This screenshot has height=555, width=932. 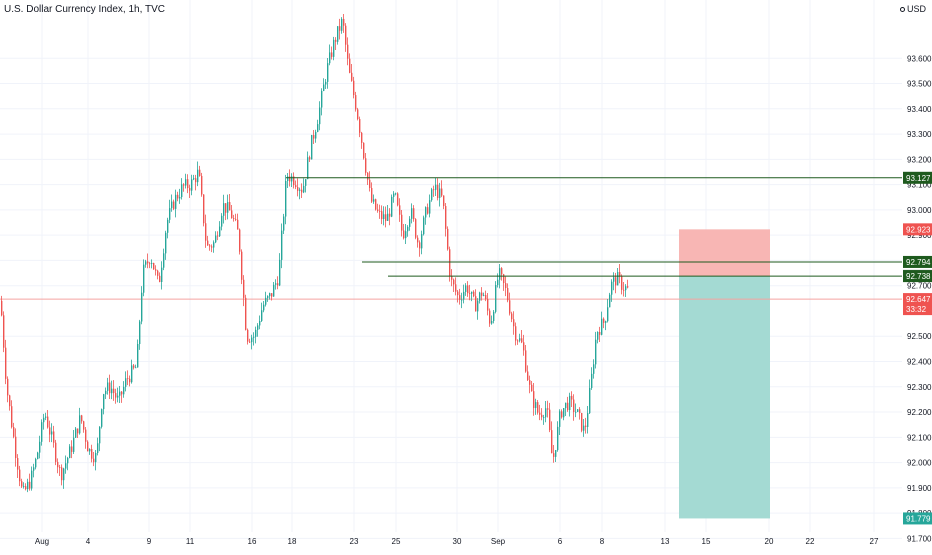 I want to click on y-tick-label: 93.400, so click(x=919, y=109).